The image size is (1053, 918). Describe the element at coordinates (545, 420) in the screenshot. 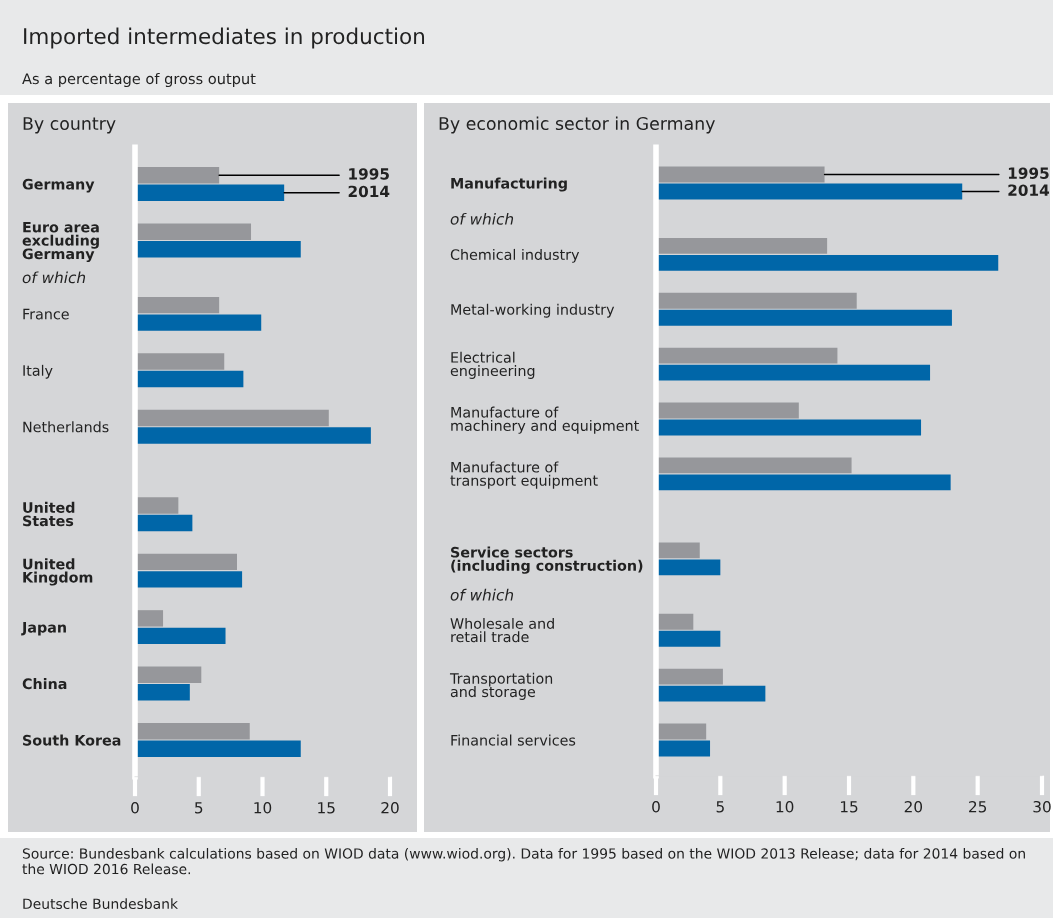

I see `y-tick-label: Manufacture of machinery and equipment` at that location.